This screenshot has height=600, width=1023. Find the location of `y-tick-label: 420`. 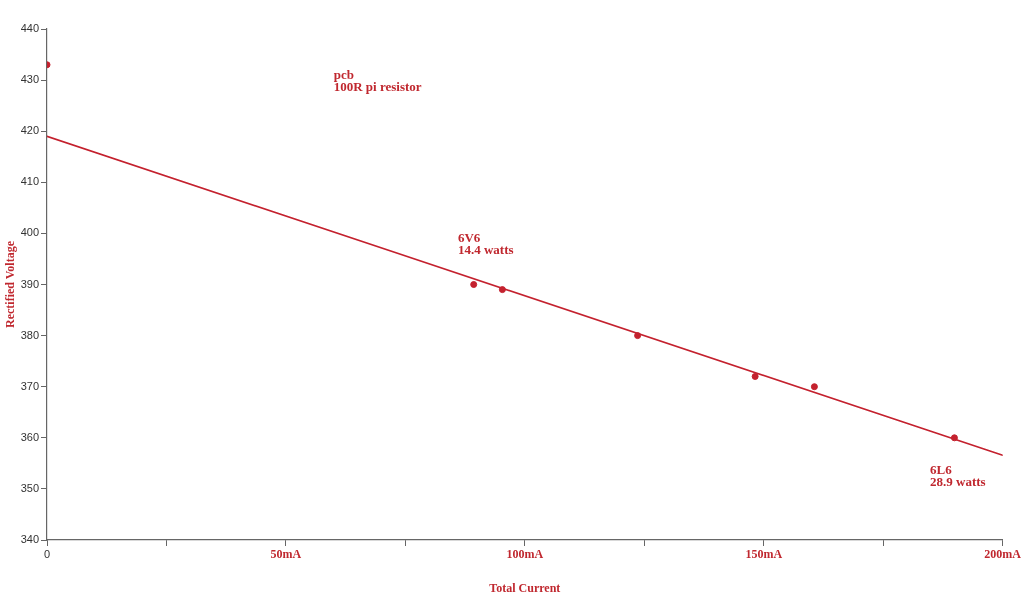

y-tick-label: 420 is located at coordinates (29, 130).